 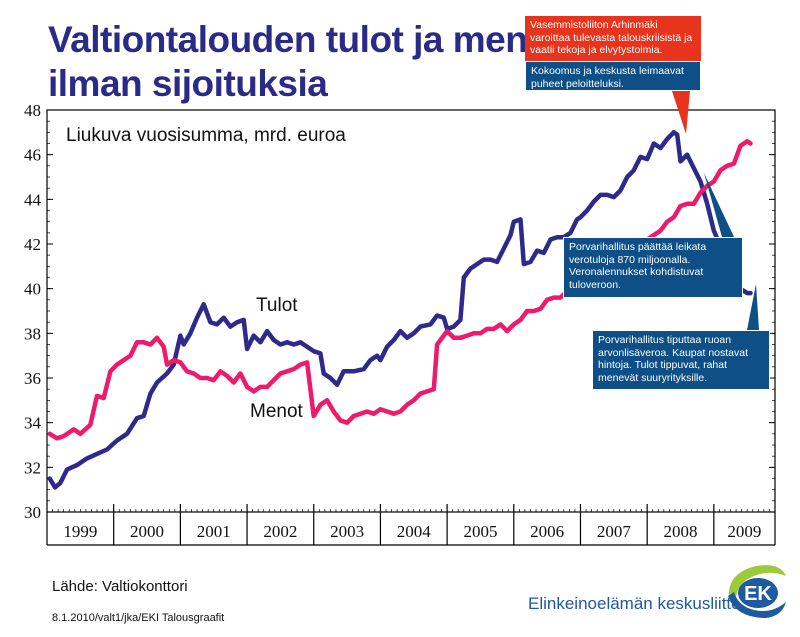 What do you see at coordinates (347, 531) in the screenshot?
I see `x-tick-label: 2003` at bounding box center [347, 531].